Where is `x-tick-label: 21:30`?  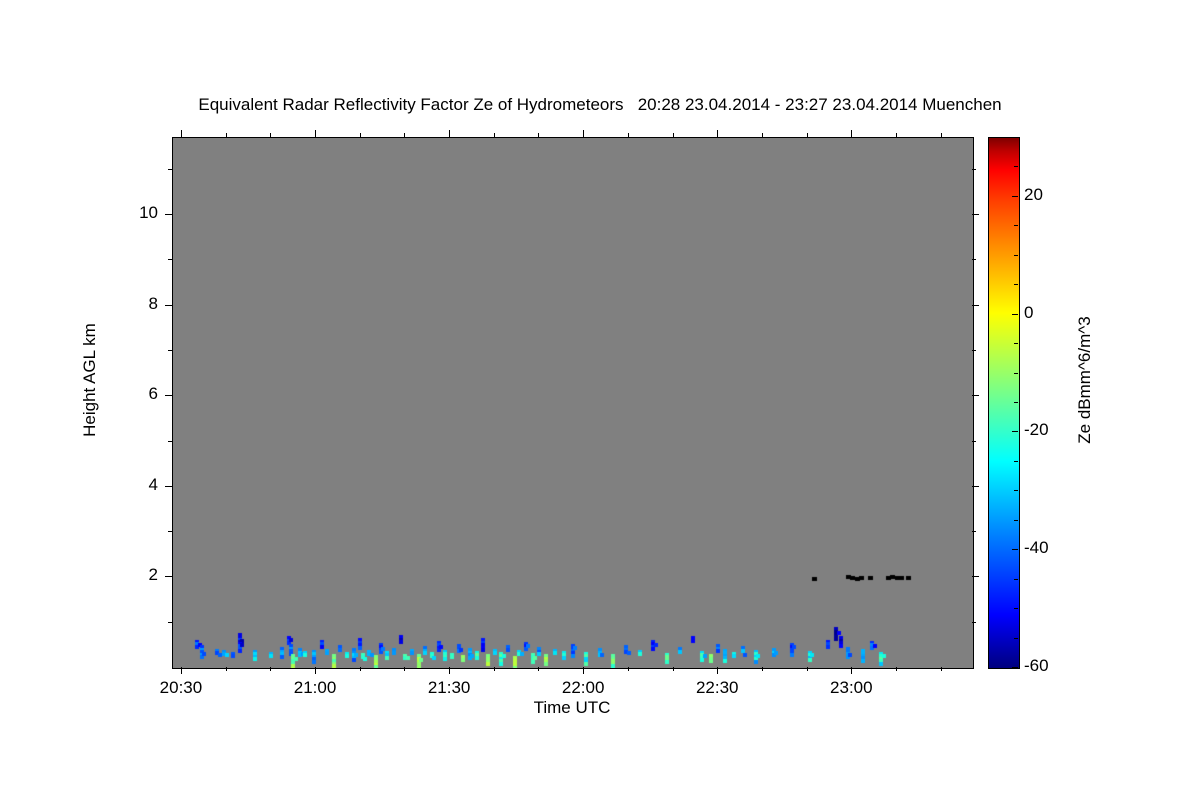 x-tick-label: 21:30 is located at coordinates (449, 687).